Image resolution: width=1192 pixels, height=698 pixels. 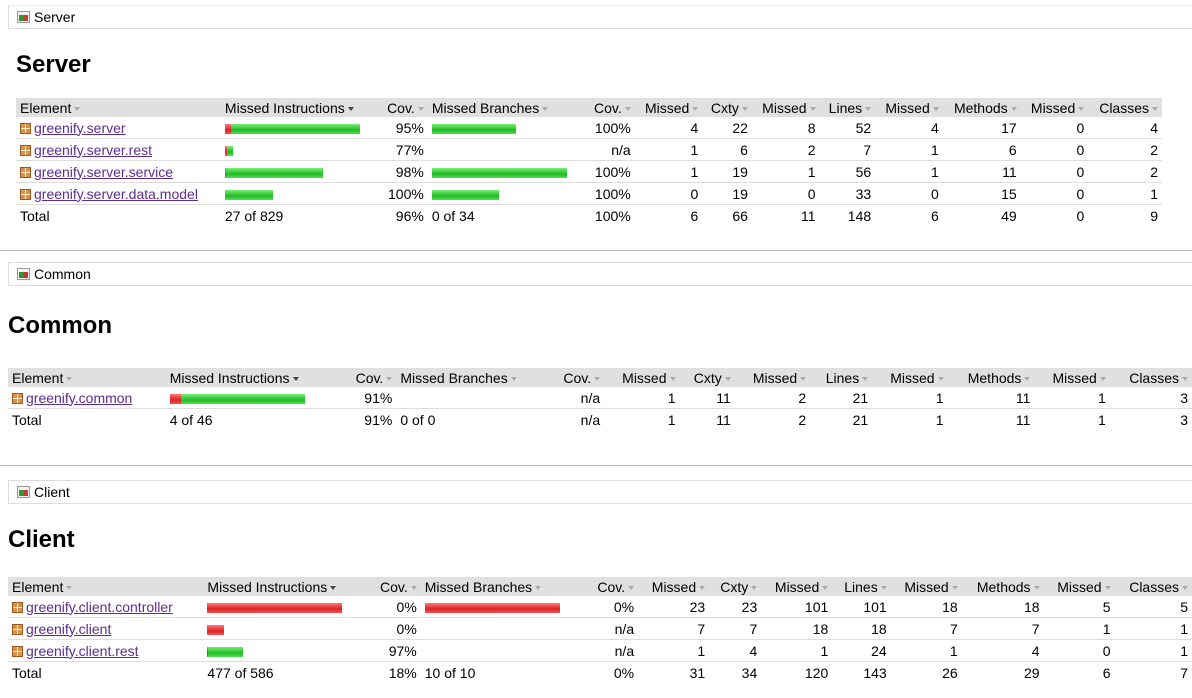 I want to click on total-cell: 29, so click(x=1031, y=672).